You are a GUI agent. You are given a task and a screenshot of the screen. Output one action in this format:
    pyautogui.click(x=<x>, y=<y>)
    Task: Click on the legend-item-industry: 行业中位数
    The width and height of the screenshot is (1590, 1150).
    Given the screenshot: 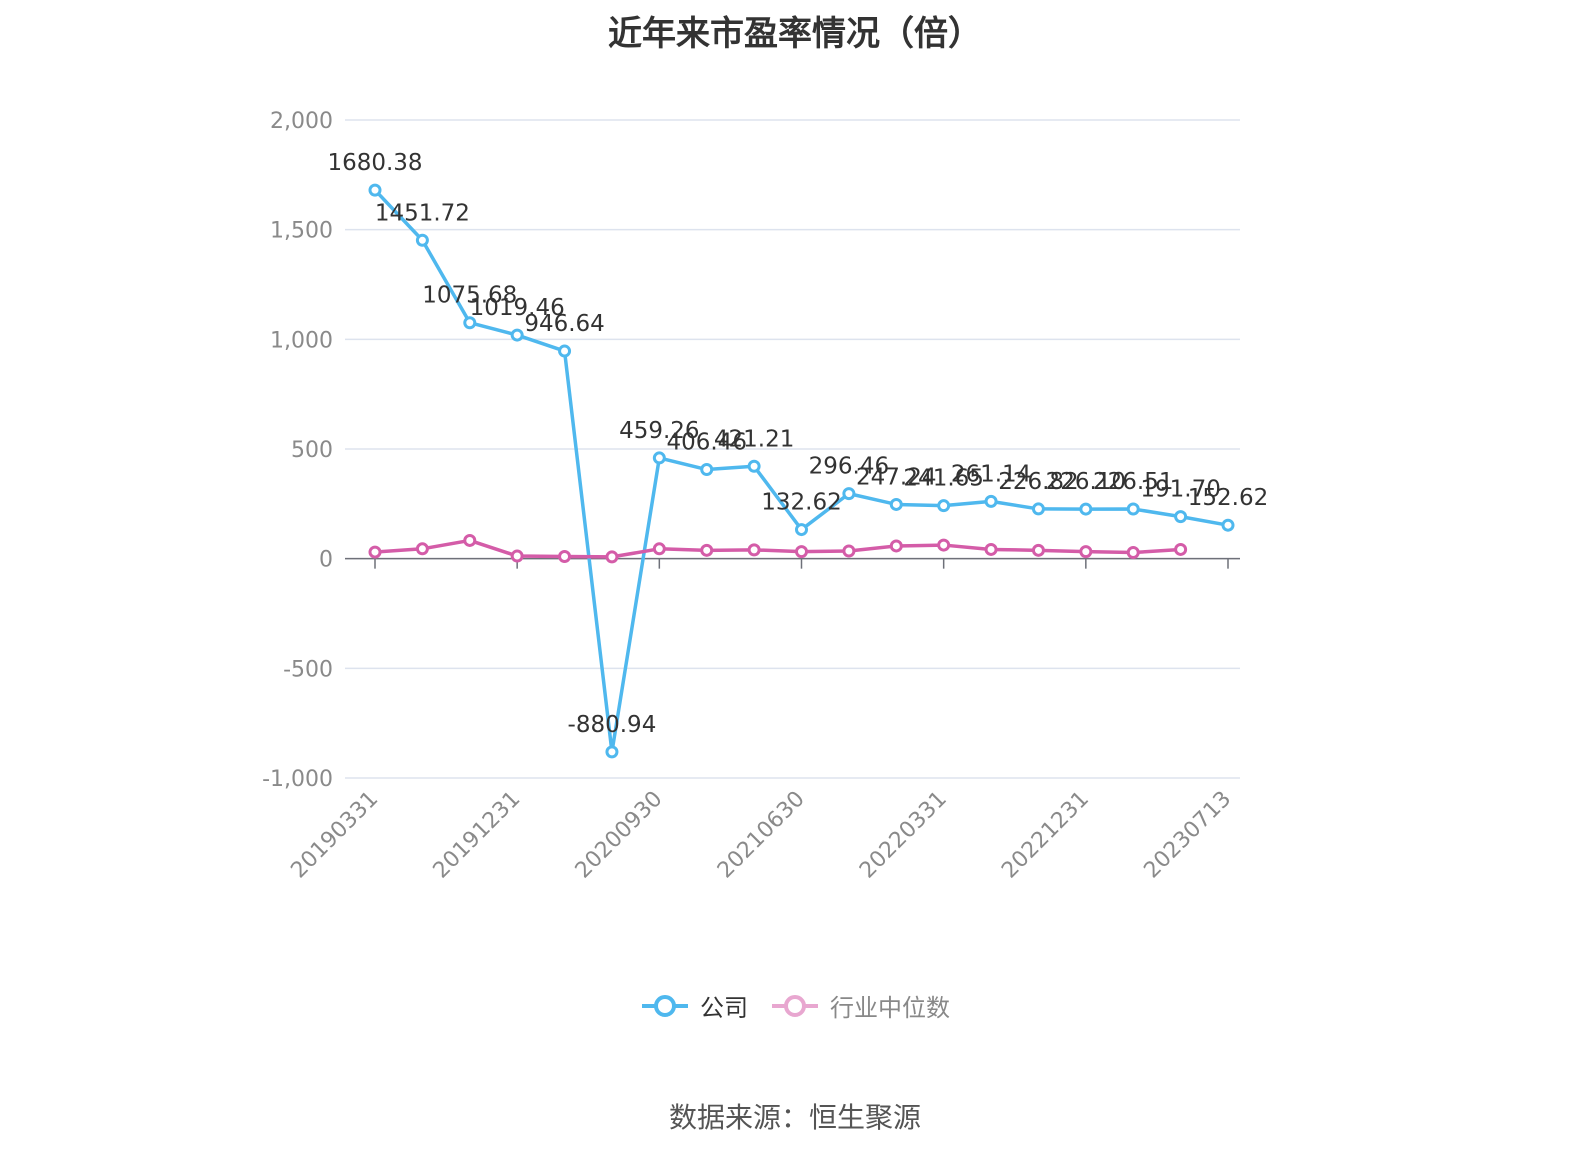 What is the action you would take?
    pyautogui.click(x=860, y=1005)
    